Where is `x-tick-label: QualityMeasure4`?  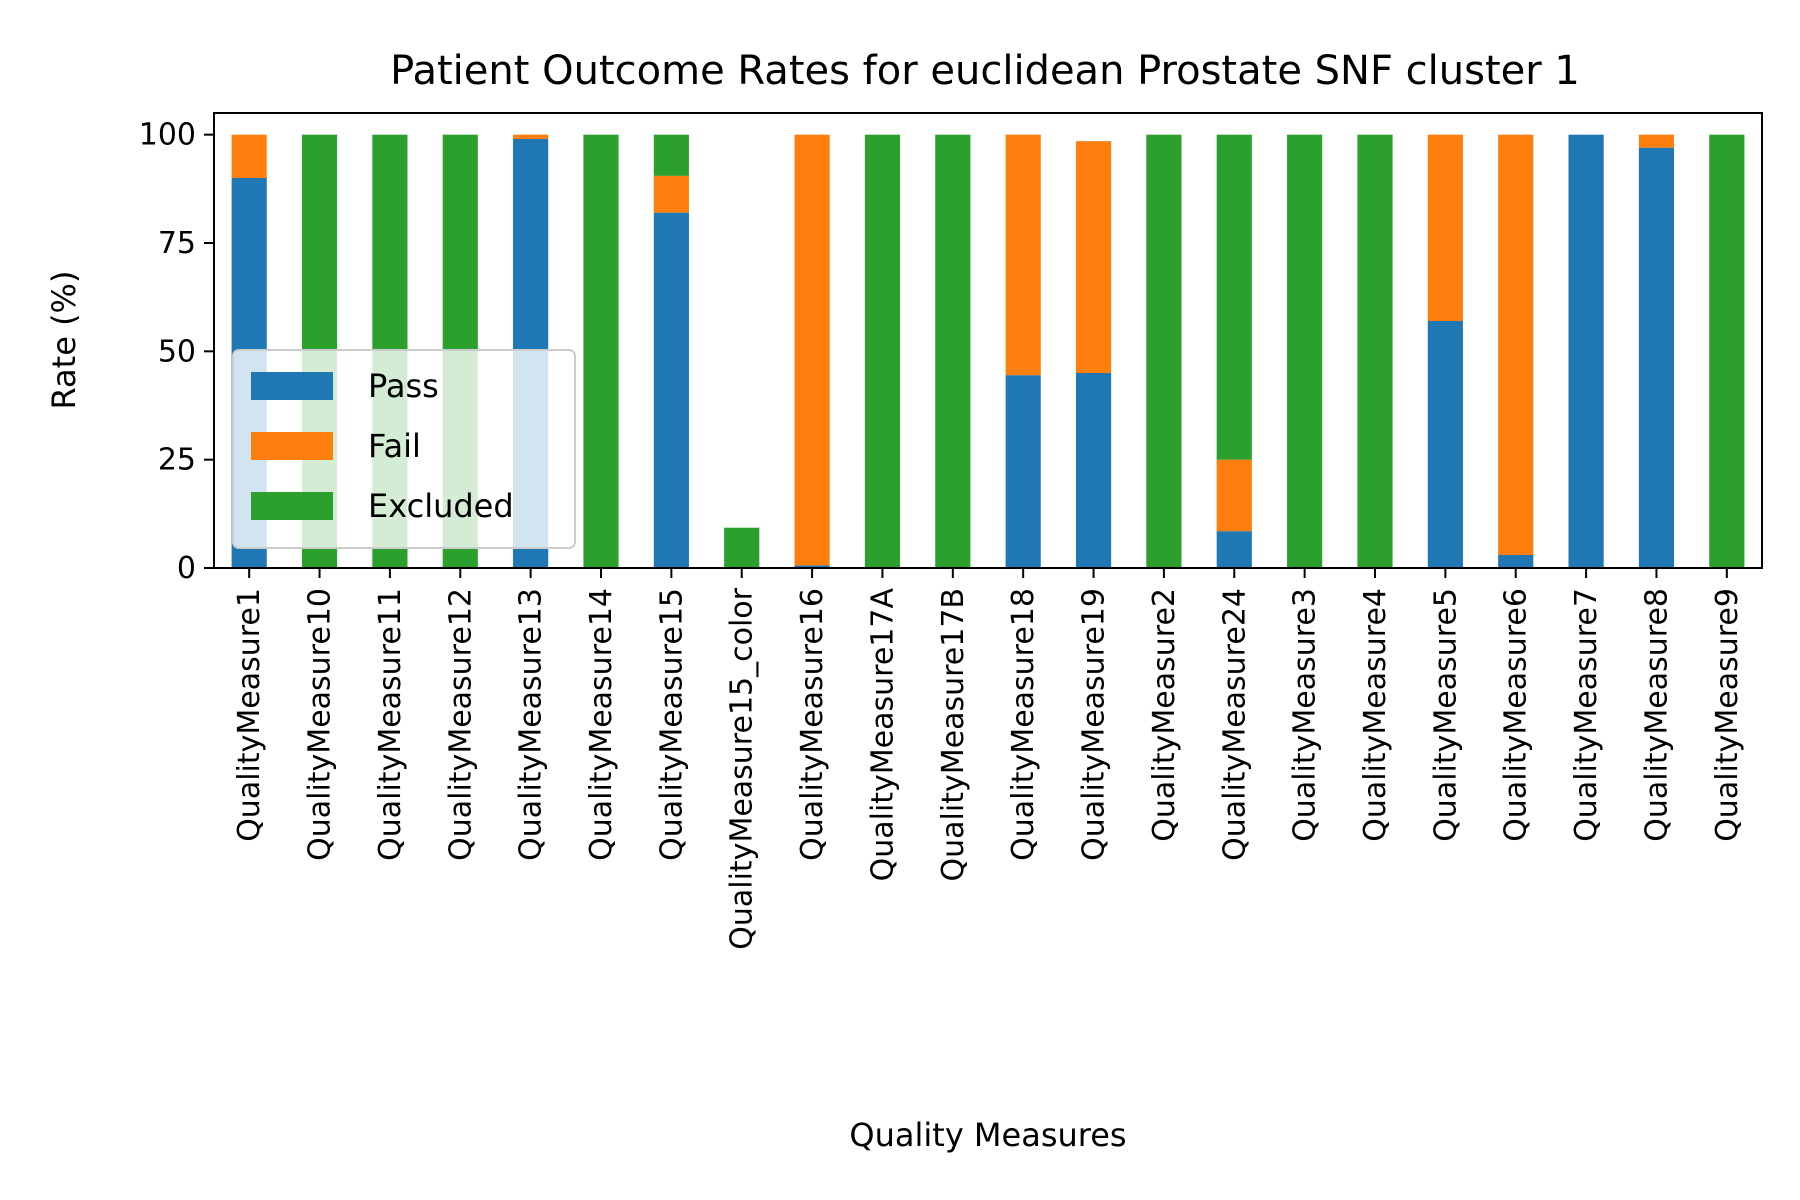
x-tick-label: QualityMeasure4 is located at coordinates (1375, 715).